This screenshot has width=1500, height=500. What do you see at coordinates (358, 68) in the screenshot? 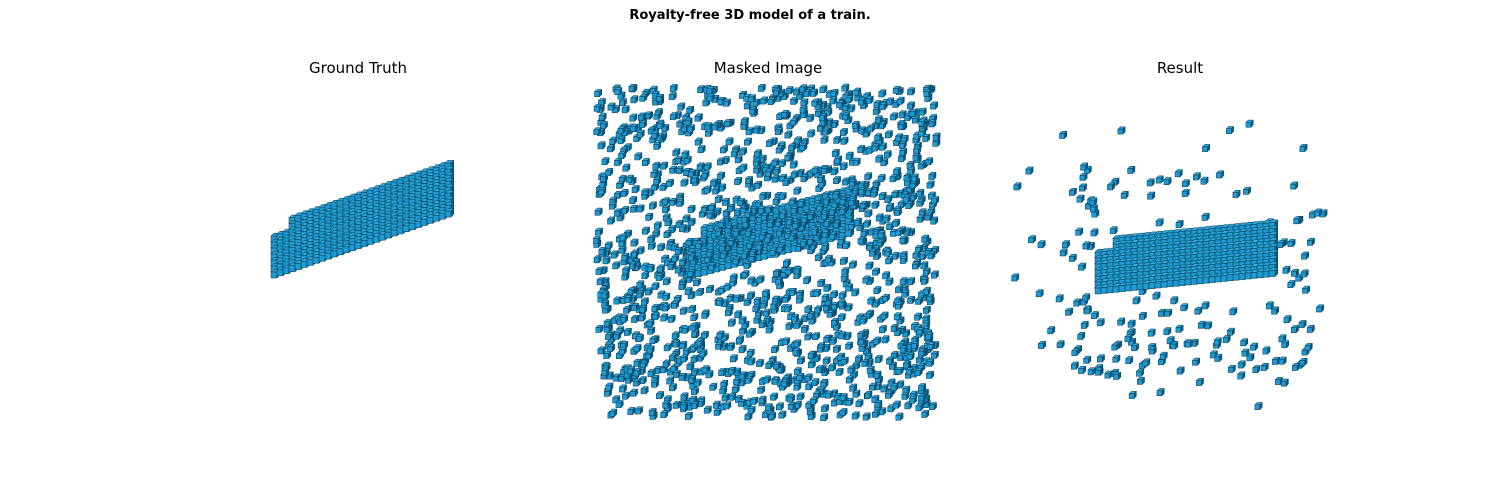
I see `panel-title-ground-truth: Ground Truth` at bounding box center [358, 68].